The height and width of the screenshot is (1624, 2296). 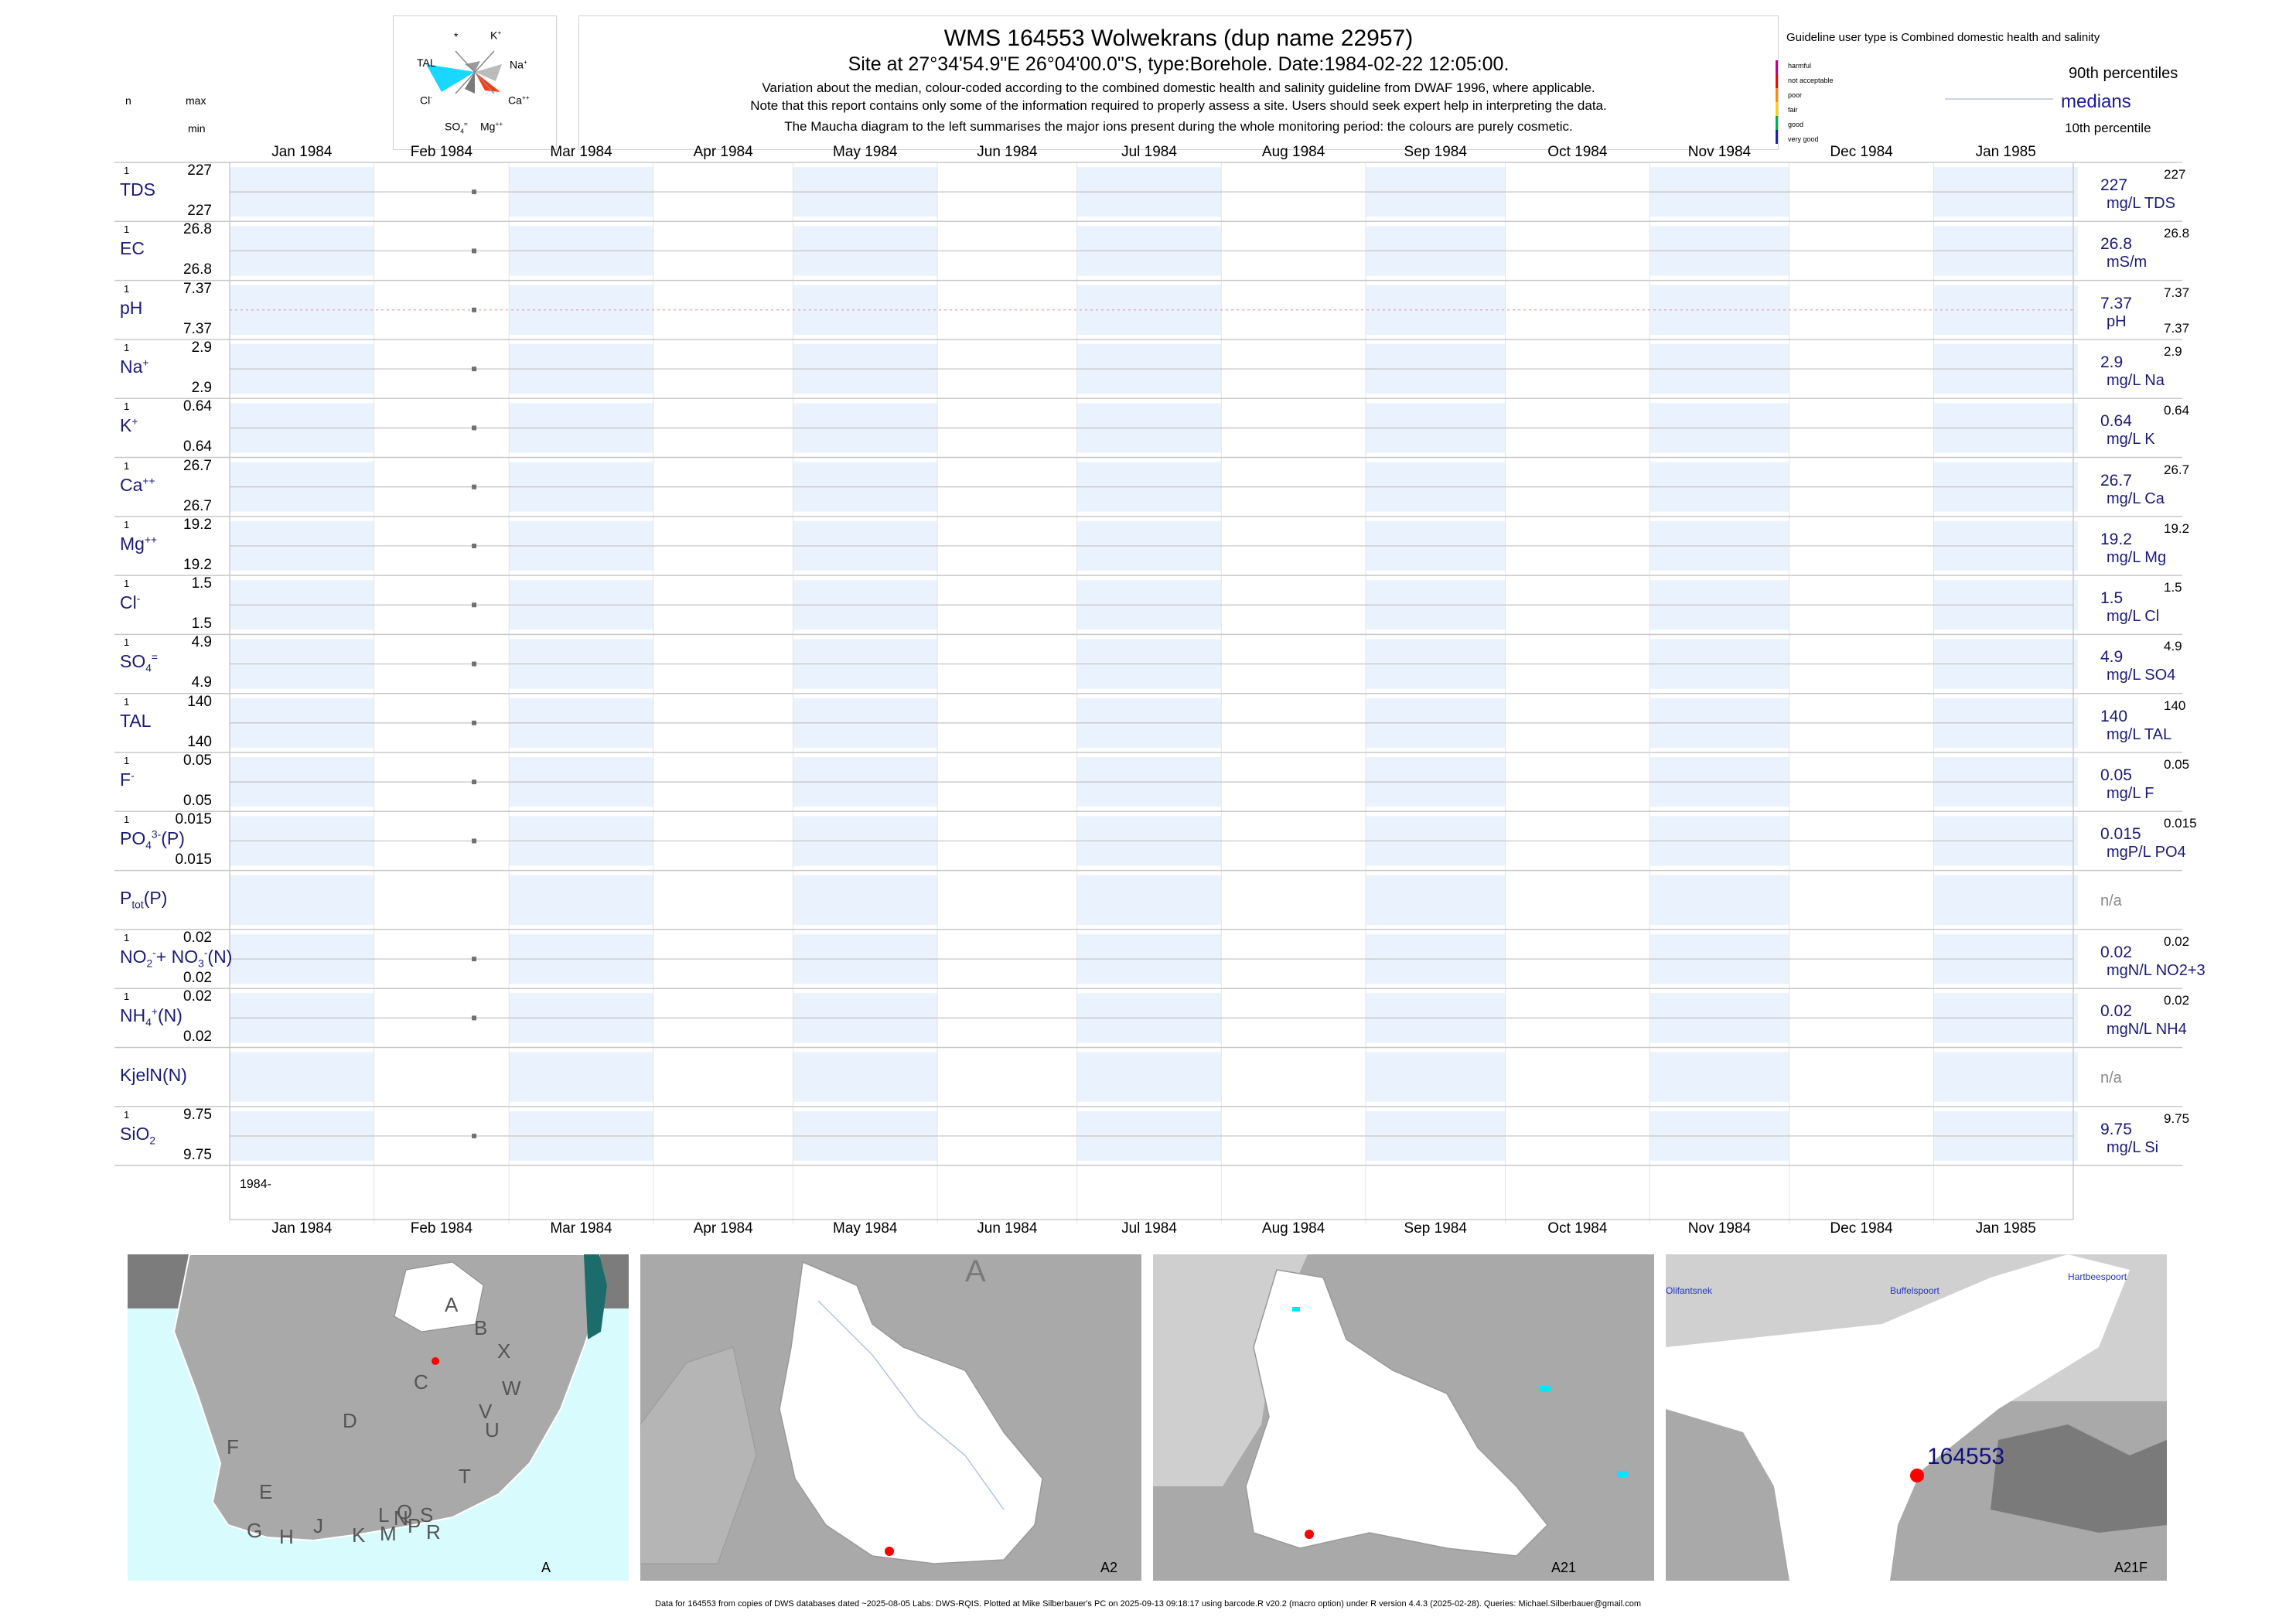 What do you see at coordinates (193, 859) in the screenshot?
I see `row-min-value: 0.015` at bounding box center [193, 859].